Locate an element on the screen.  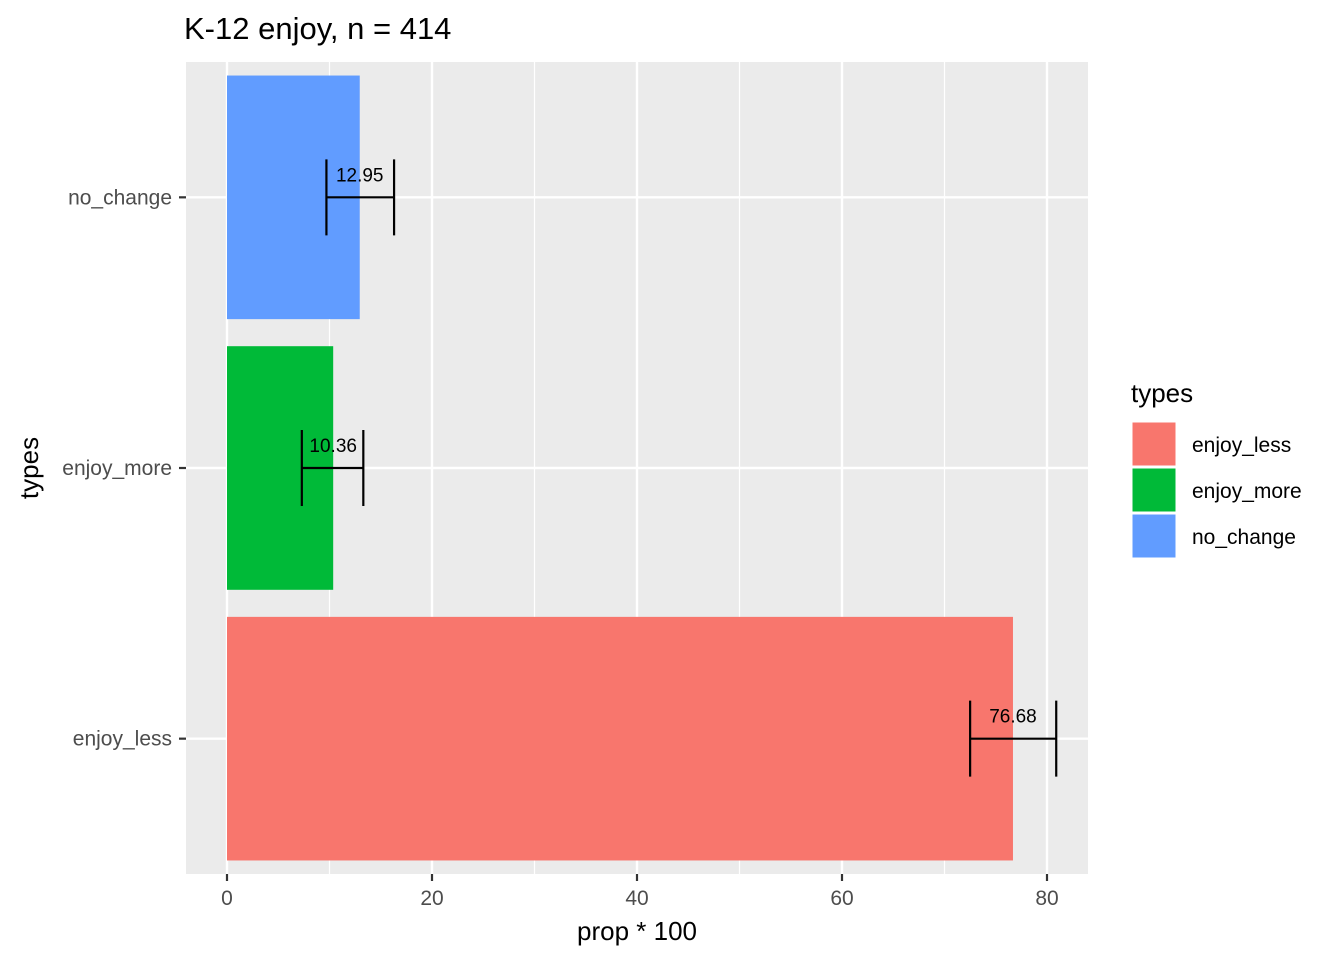
legend-key-enjoy-more is located at coordinates (1154, 490).